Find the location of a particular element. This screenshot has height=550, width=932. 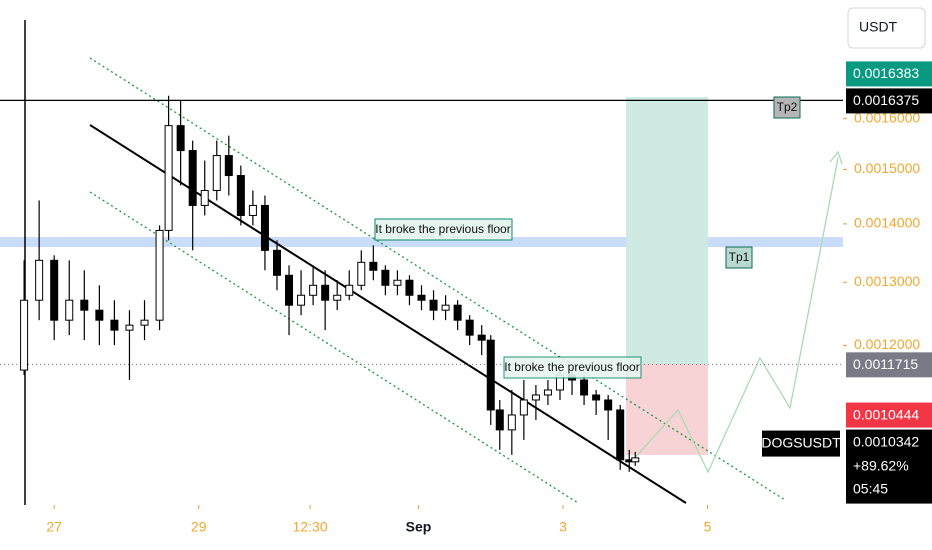

y-tick-label: 0.0014000 is located at coordinates (887, 223).